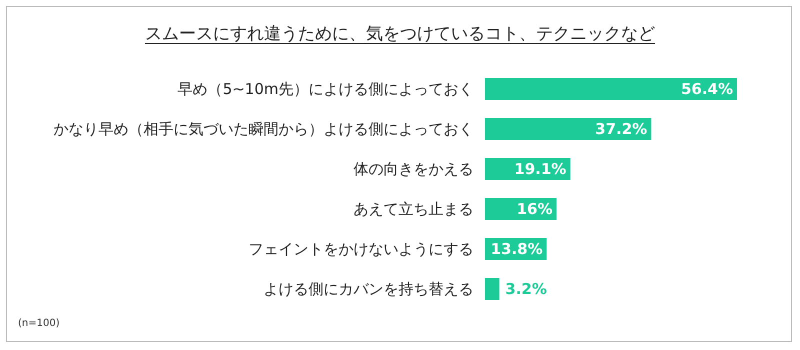  I want to click on chart-title: スムースにすれ違うために、気をつけているコト、テクニックなど, so click(400, 34).